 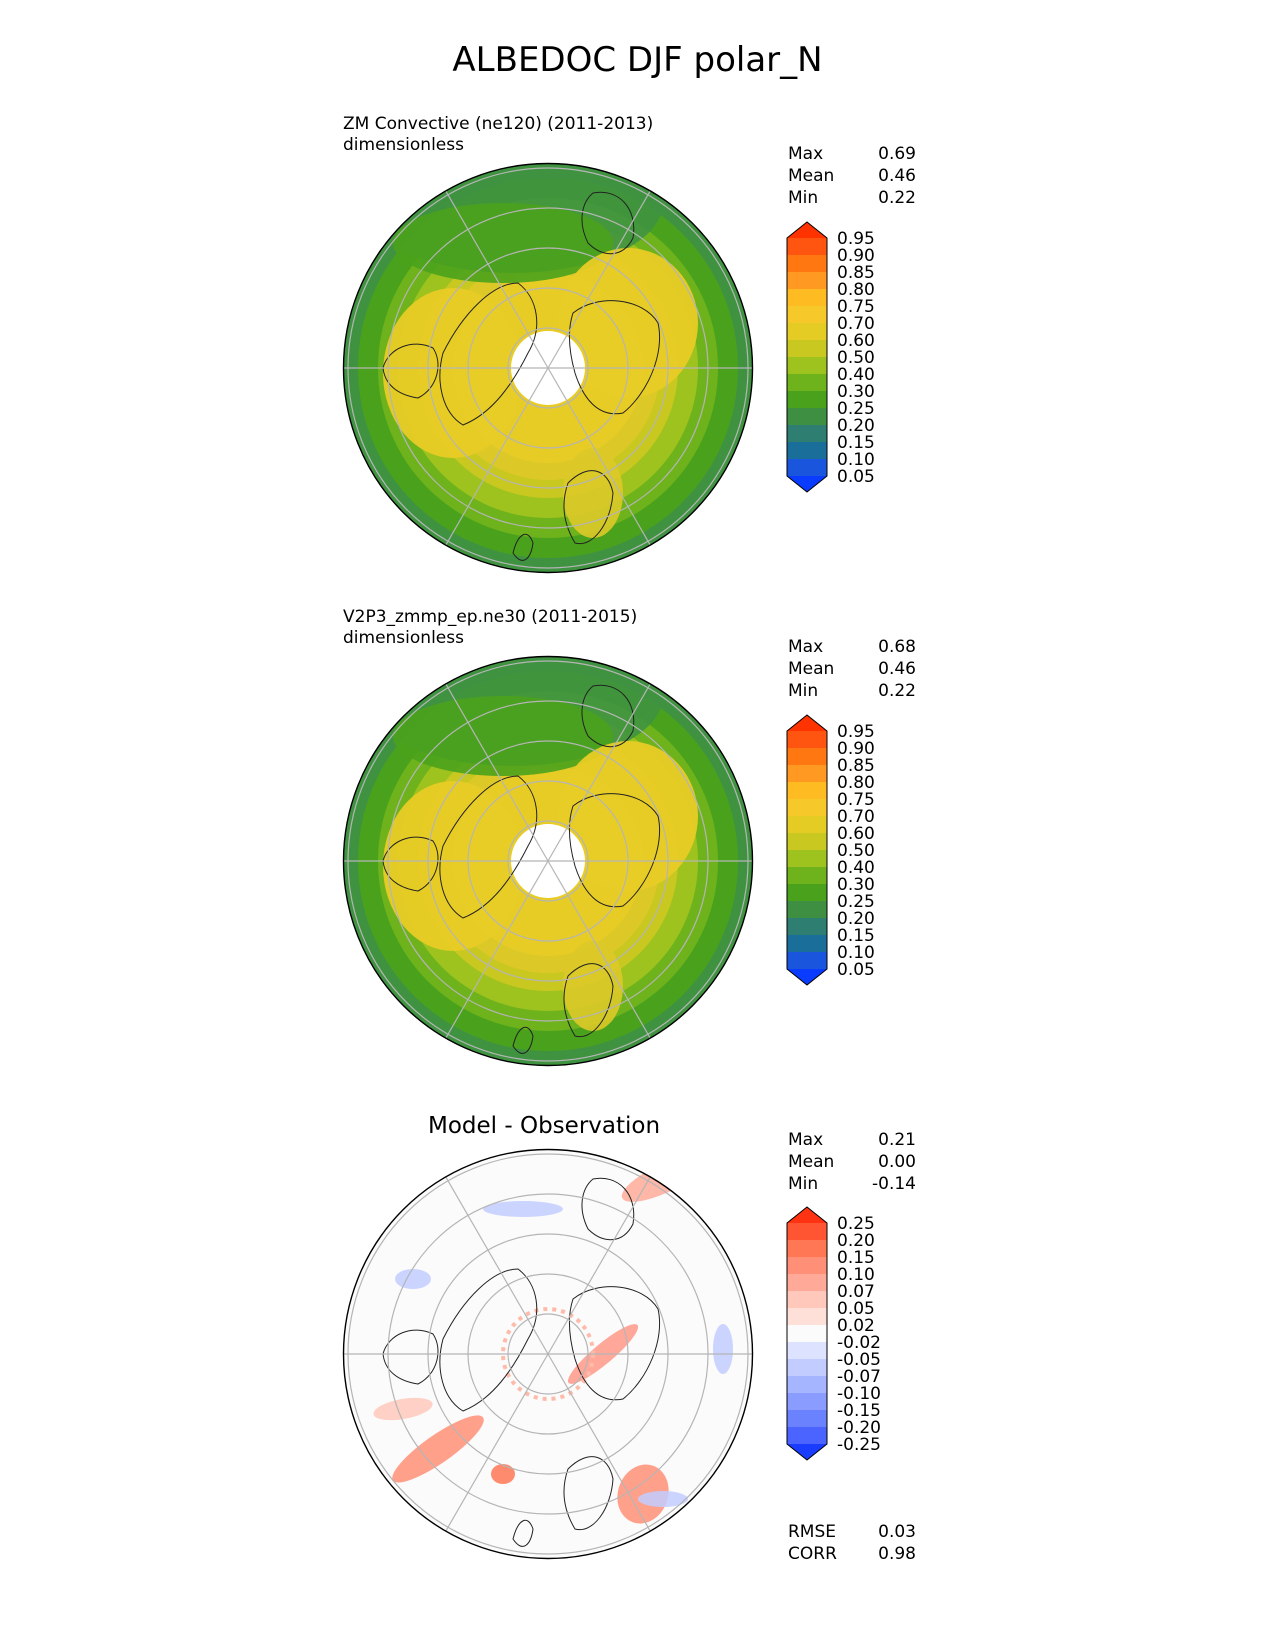 What do you see at coordinates (856, 375) in the screenshot?
I see `colorbar-tick-label: 0.40` at bounding box center [856, 375].